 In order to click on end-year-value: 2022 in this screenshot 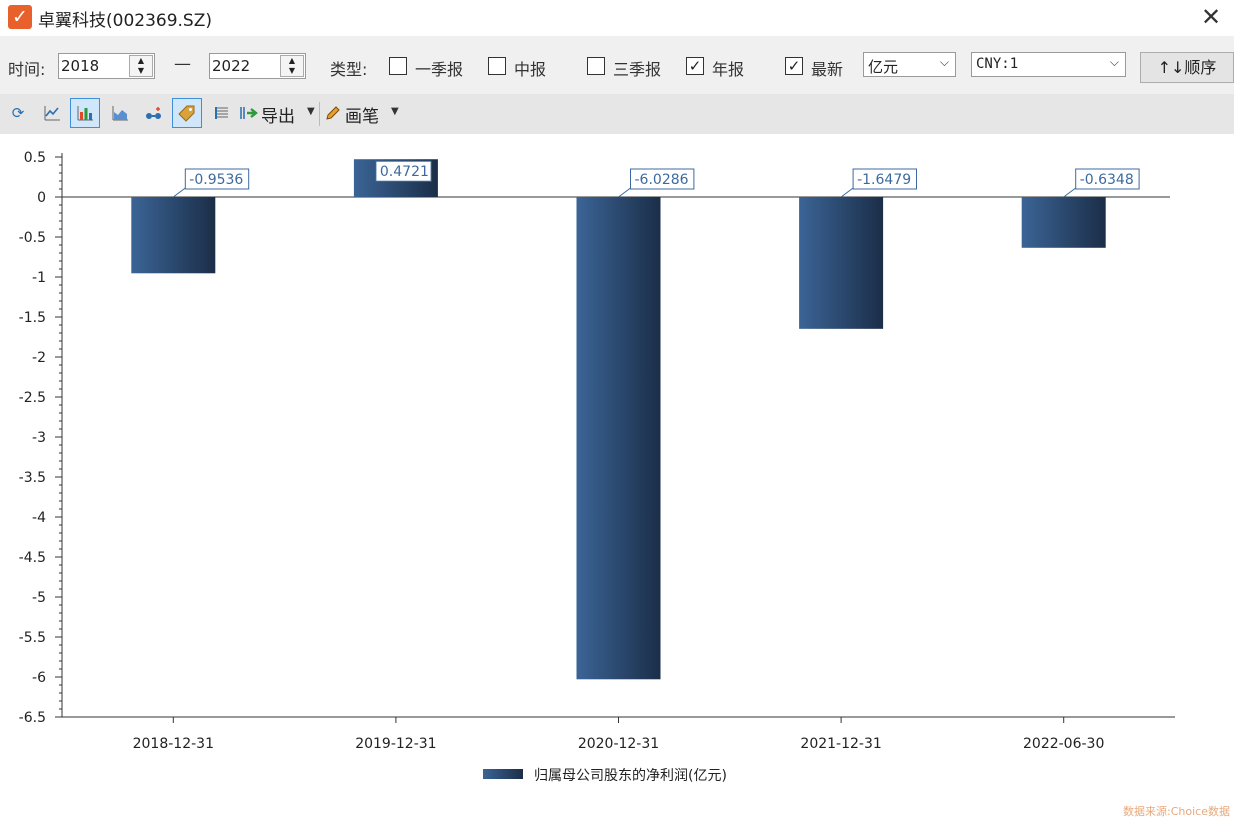, I will do `click(231, 66)`.